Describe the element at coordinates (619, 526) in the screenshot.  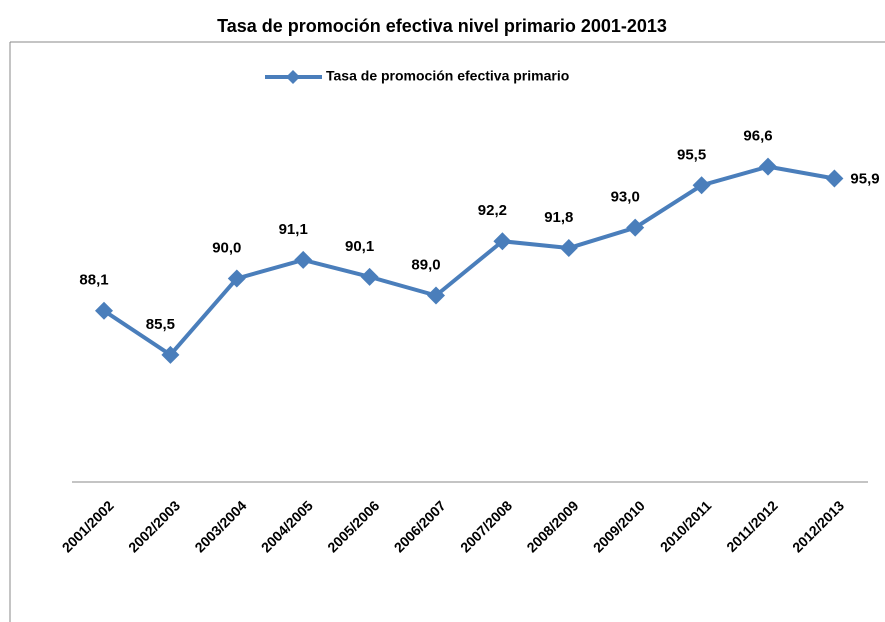
I see `x-tick-label: 2009/2010` at that location.